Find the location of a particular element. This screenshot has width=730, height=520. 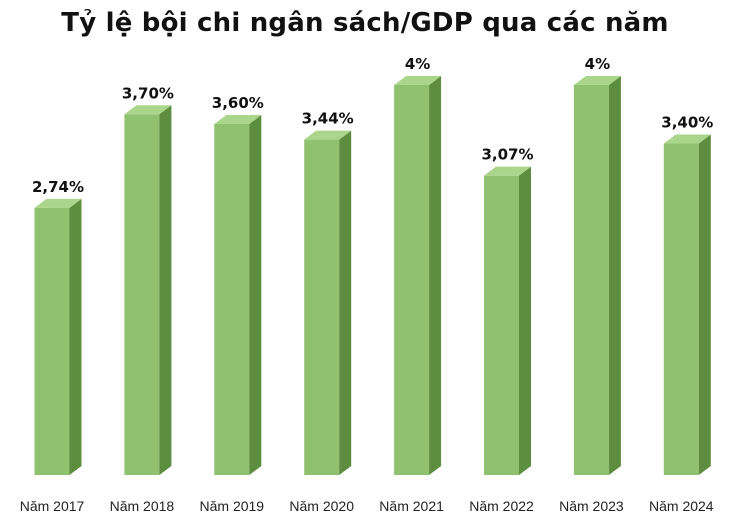

category-label-2: Năm 2018 is located at coordinates (142, 506).